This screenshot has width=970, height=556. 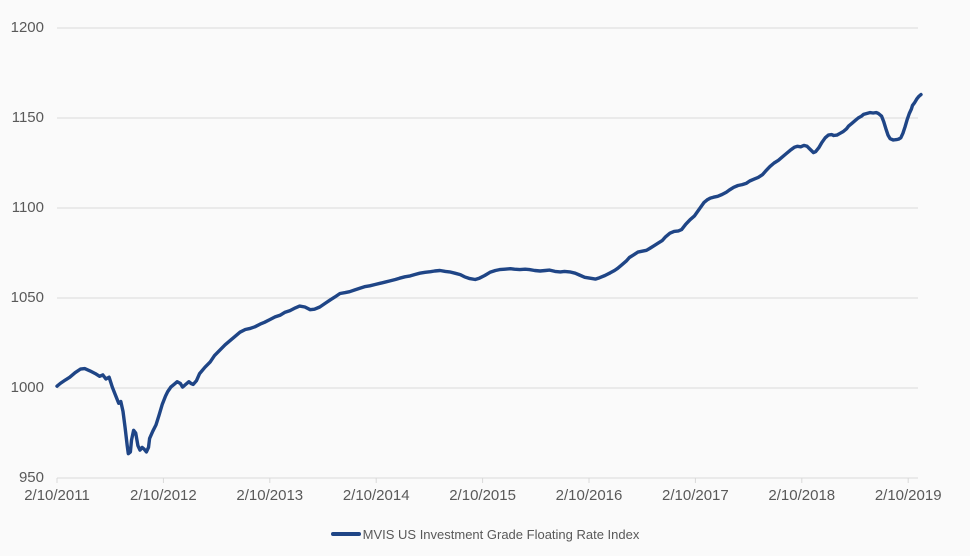 I want to click on x-tick-label: 2/10/2013, so click(x=270, y=495).